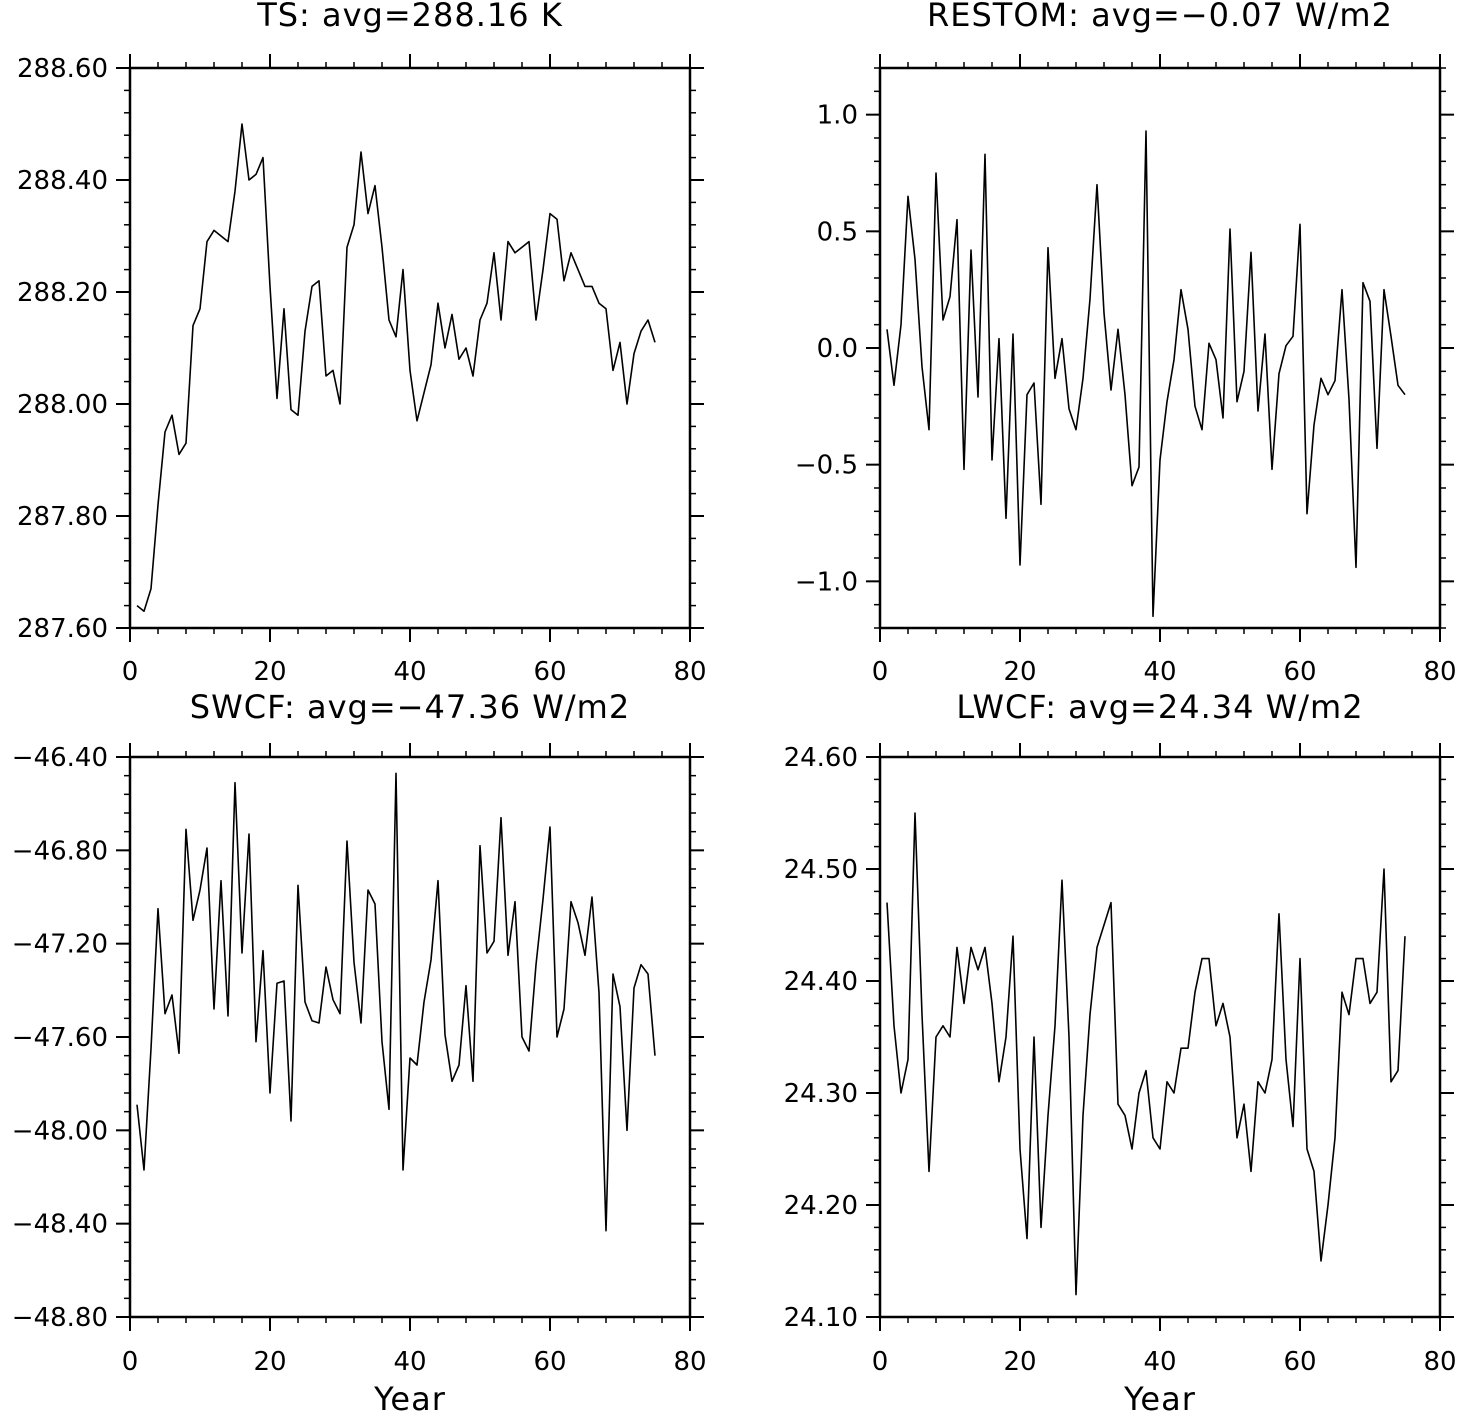  I want to click on y-tick-label: −48.80, so click(60, 1318).